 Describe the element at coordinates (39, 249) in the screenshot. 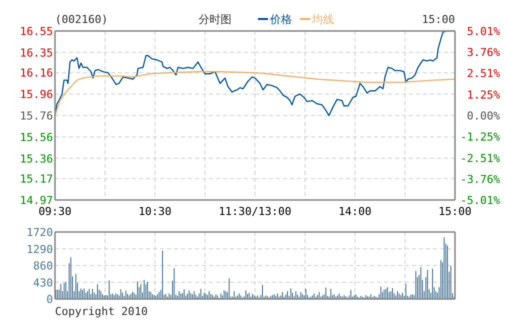

I see `y-tick-label: 1290` at that location.